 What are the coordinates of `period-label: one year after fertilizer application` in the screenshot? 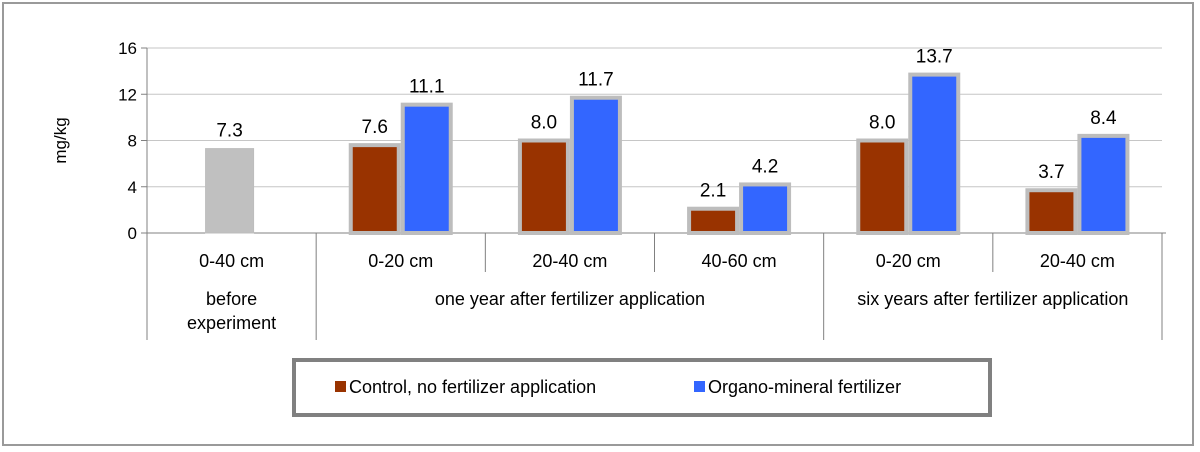 It's located at (570, 299).